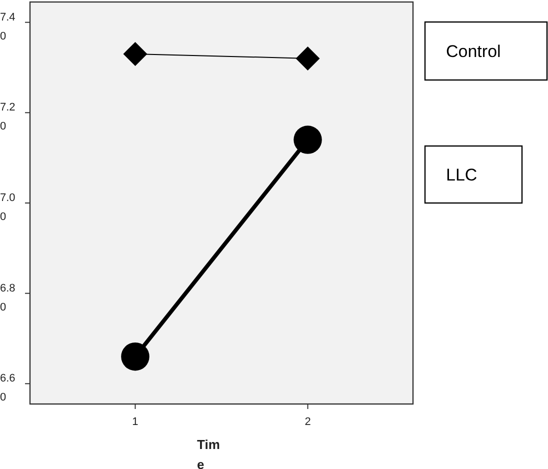 This screenshot has height=469, width=548. I want to click on y-tick-label: 7.00, so click(8, 207).